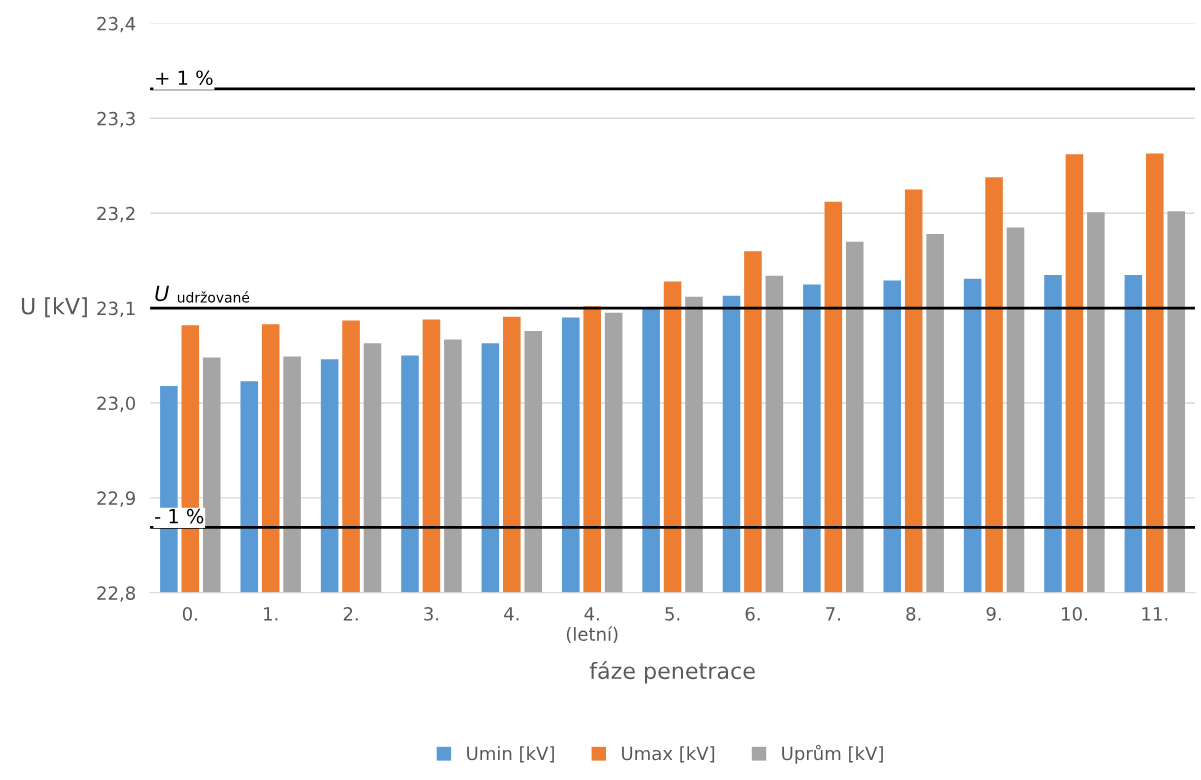  Describe the element at coordinates (913, 614) in the screenshot. I see `x-tick-label: 8.` at that location.